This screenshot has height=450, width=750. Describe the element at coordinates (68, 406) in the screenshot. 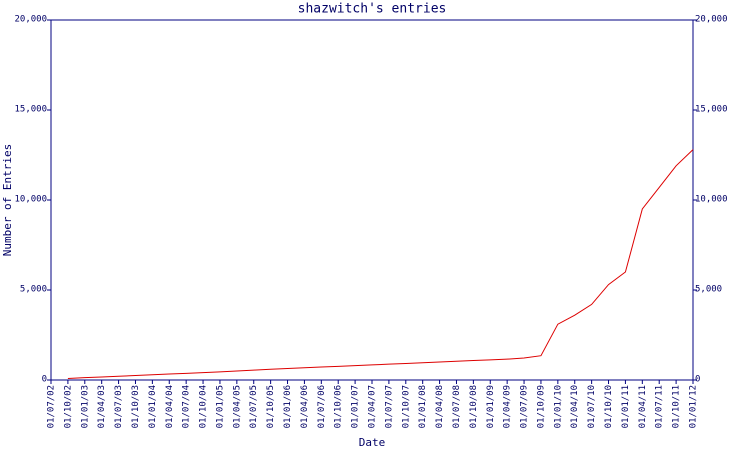

I see `x-tick-label: 01/10/02` at that location.